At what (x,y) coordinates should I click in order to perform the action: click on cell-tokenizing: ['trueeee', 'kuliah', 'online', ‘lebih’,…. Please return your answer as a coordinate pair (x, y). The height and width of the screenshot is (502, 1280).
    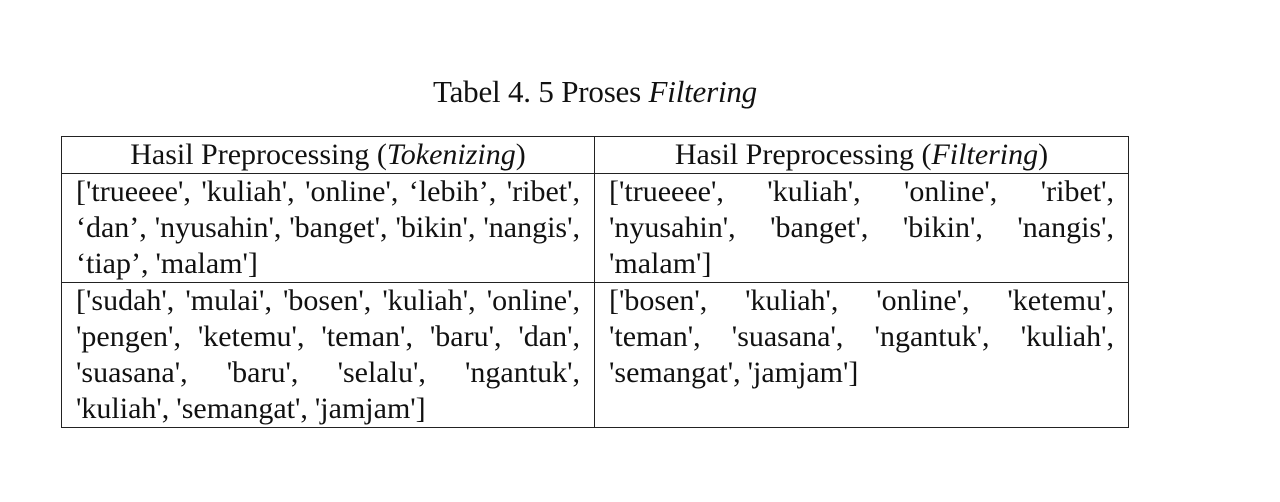
    Looking at the image, I should click on (328, 228).